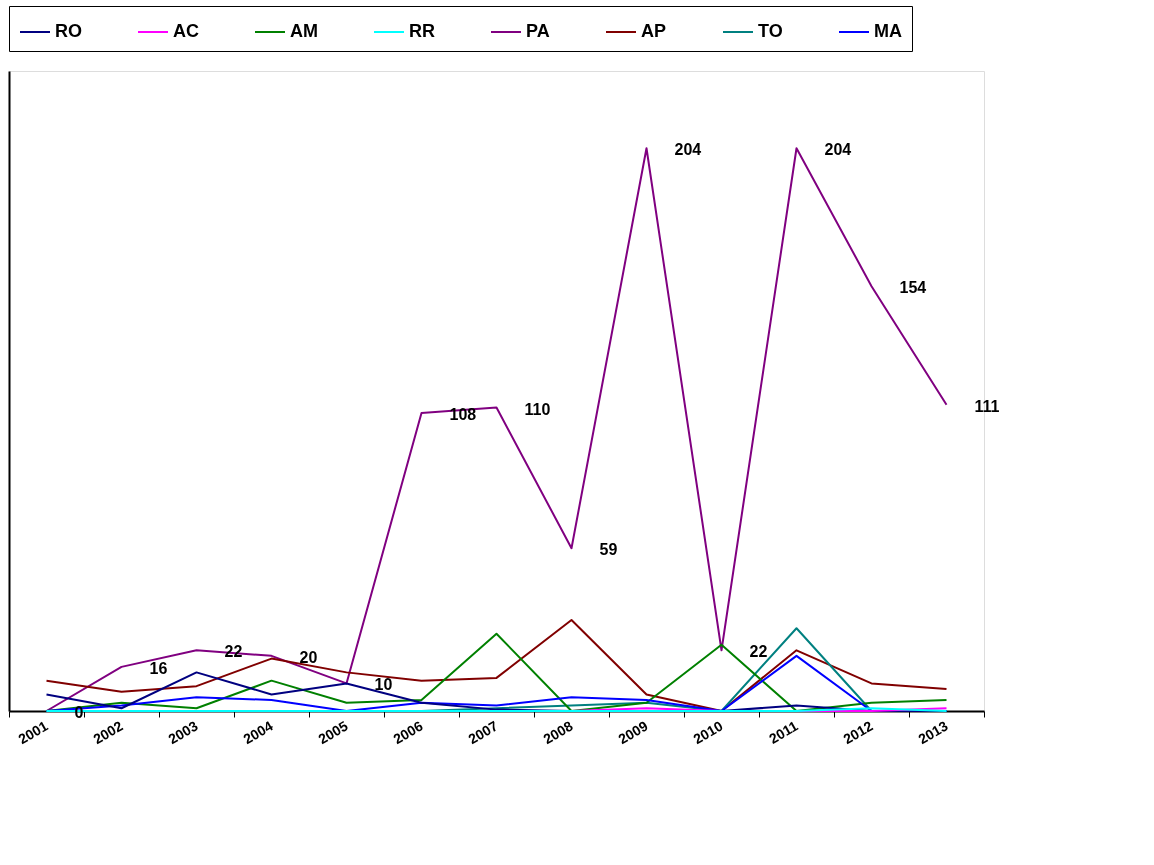  Describe the element at coordinates (987, 406) in the screenshot. I see `data-label: 111` at that location.